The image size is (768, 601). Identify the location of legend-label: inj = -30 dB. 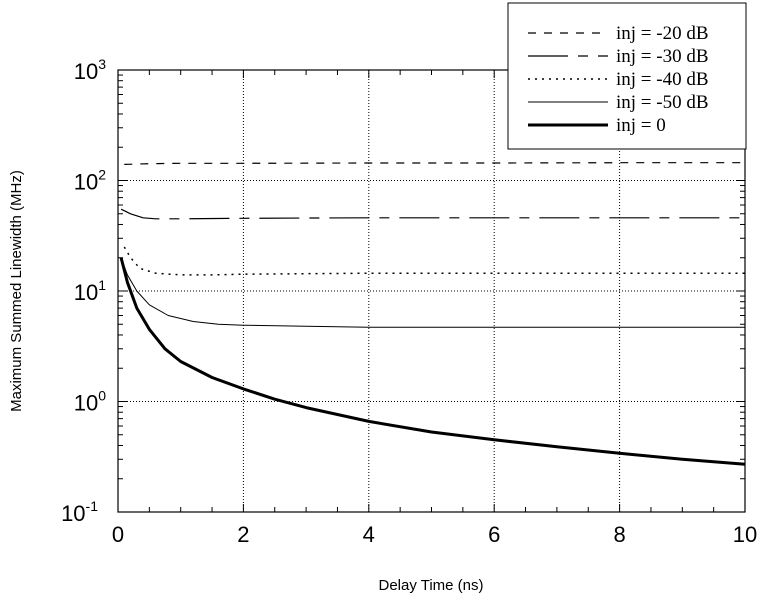
(662, 56).